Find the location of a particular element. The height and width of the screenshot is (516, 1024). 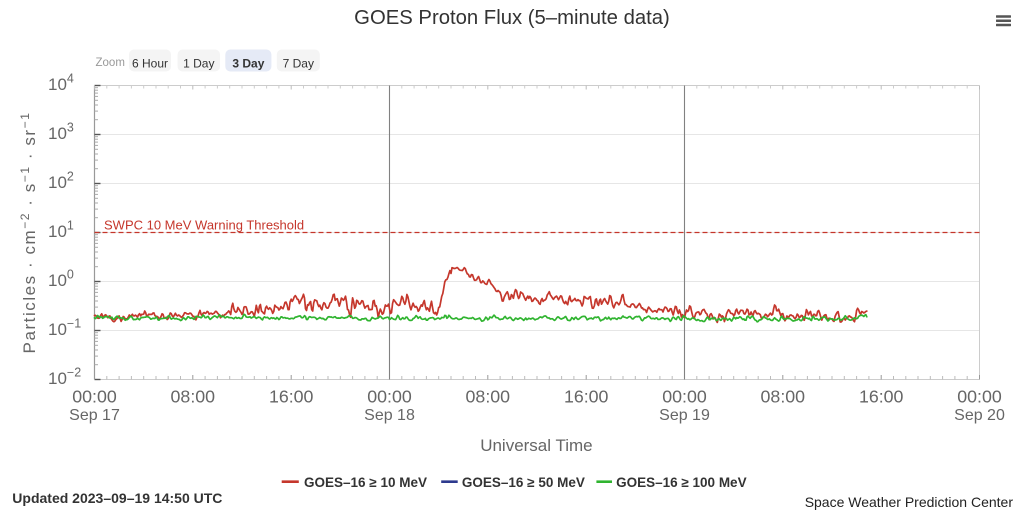

svg-text: GOES–16 ≥ 50 MeV is located at coordinates (523, 482).